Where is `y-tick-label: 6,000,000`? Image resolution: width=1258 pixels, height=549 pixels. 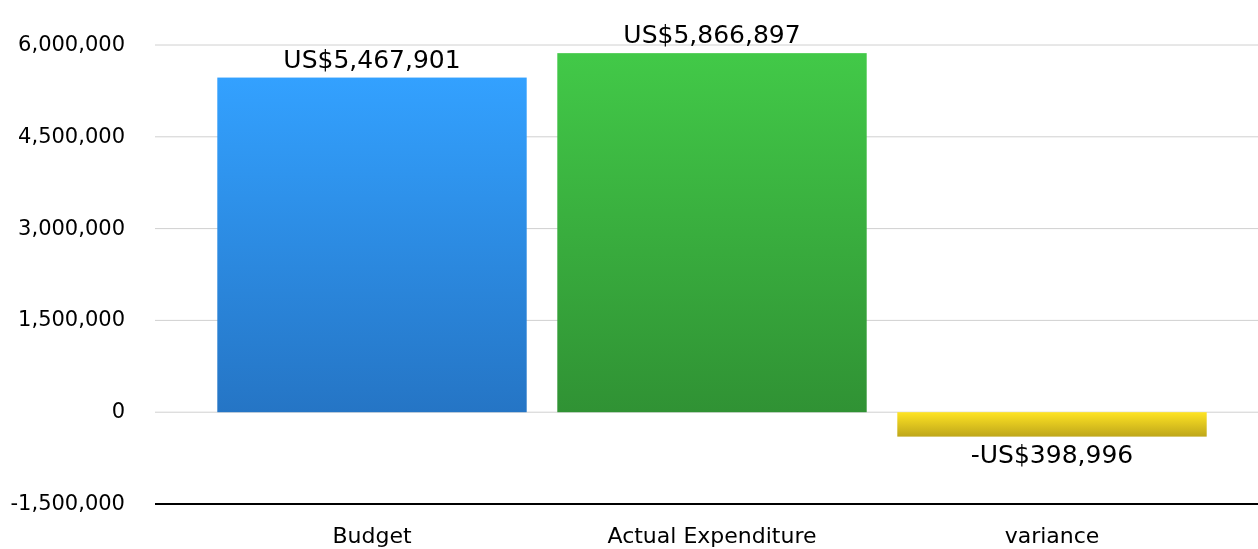 y-tick-label: 6,000,000 is located at coordinates (71, 44).